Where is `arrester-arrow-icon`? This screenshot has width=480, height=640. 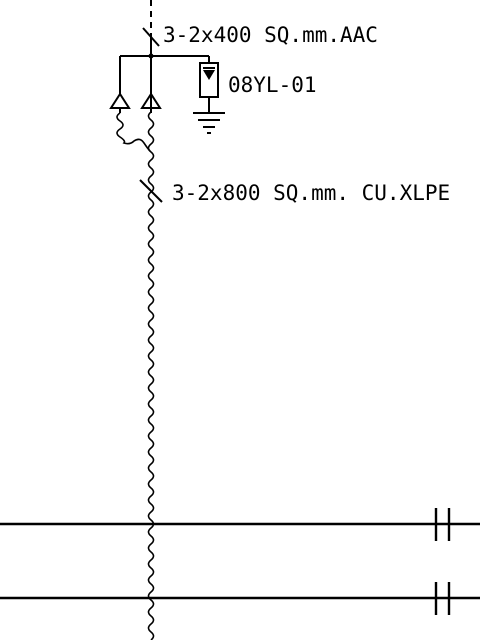
arrester-arrow-icon is located at coordinates (209, 75).